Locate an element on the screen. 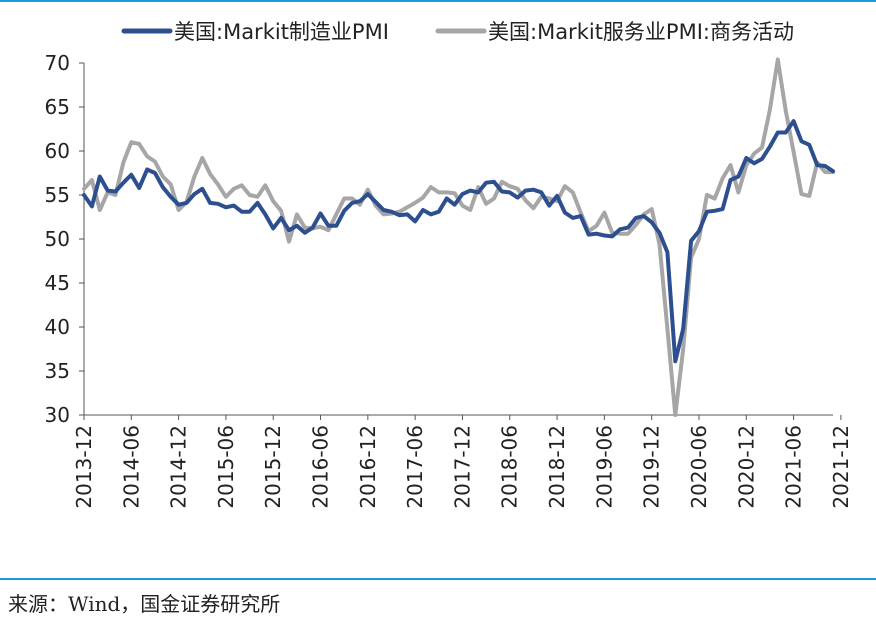  x-tick-label: 2017-12 is located at coordinates (462, 467).